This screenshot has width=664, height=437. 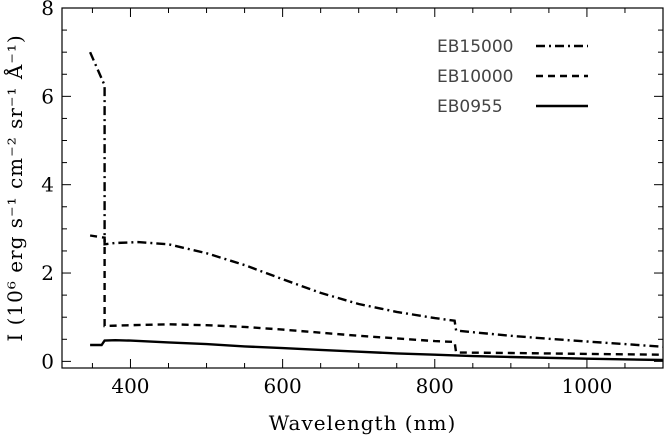 What do you see at coordinates (435, 386) in the screenshot?
I see `x-tick-label: 800` at bounding box center [435, 386].